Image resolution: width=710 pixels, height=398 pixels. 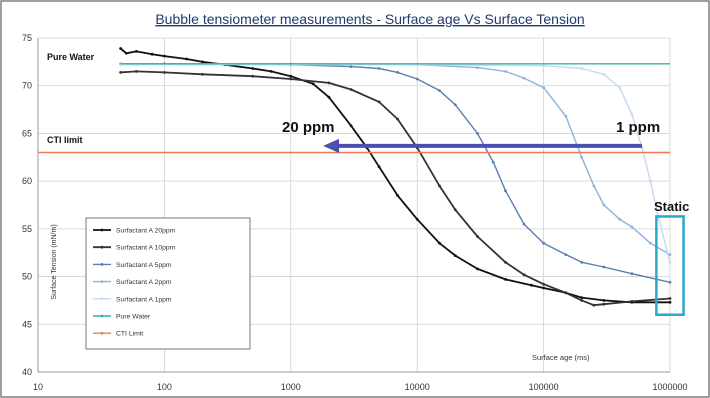 What do you see at coordinates (54, 261) in the screenshot?
I see `y-axis-label: Surface Tension (mN/m)` at bounding box center [54, 261].